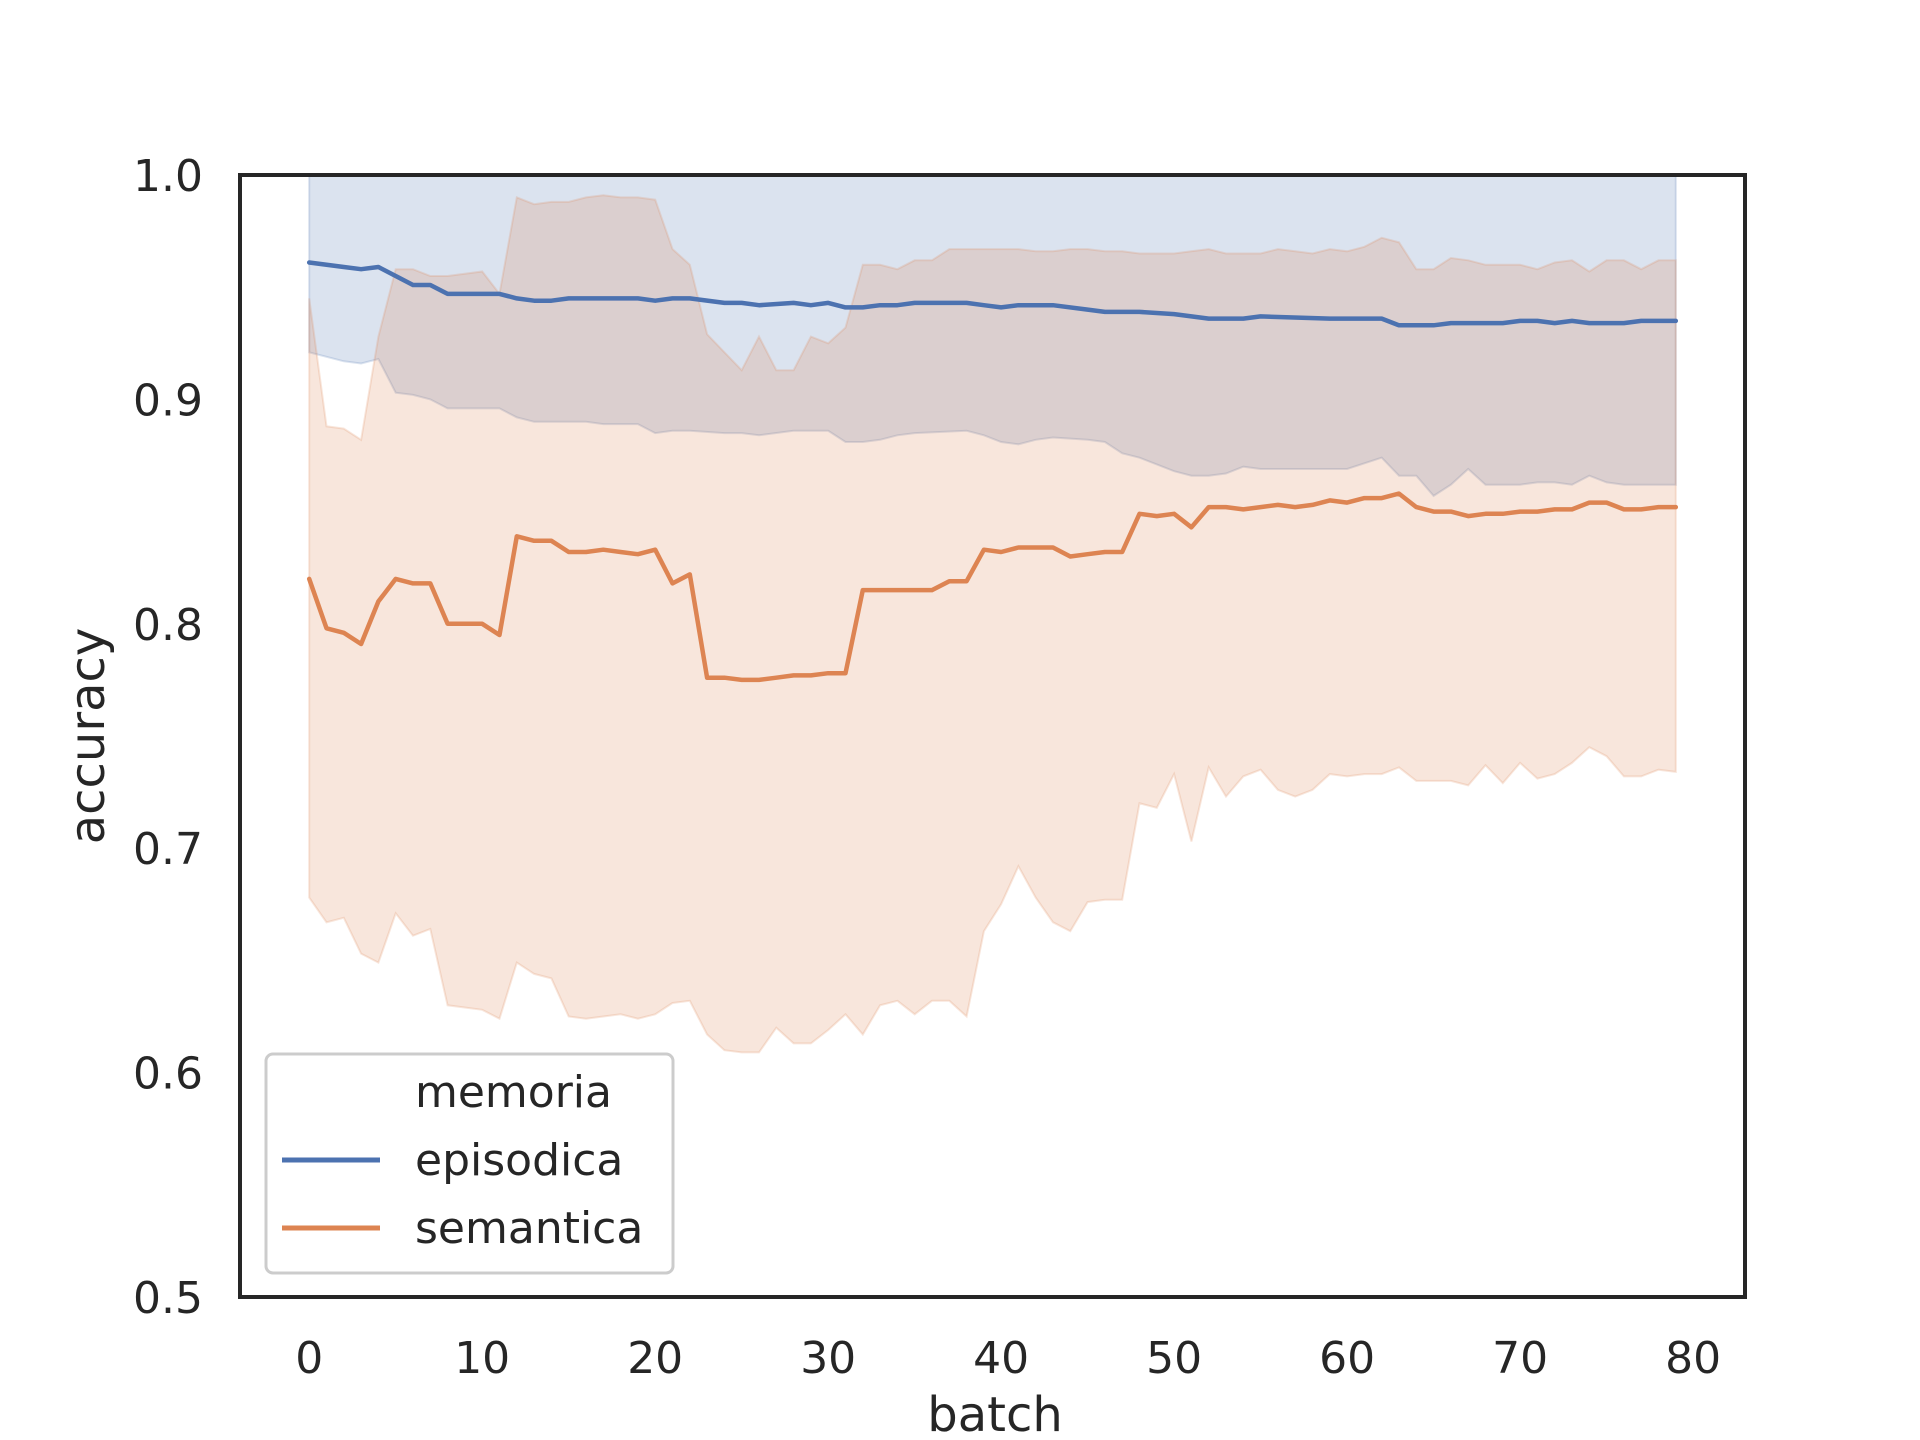  What do you see at coordinates (828, 1358) in the screenshot?
I see `x-tick-label: 30` at bounding box center [828, 1358].